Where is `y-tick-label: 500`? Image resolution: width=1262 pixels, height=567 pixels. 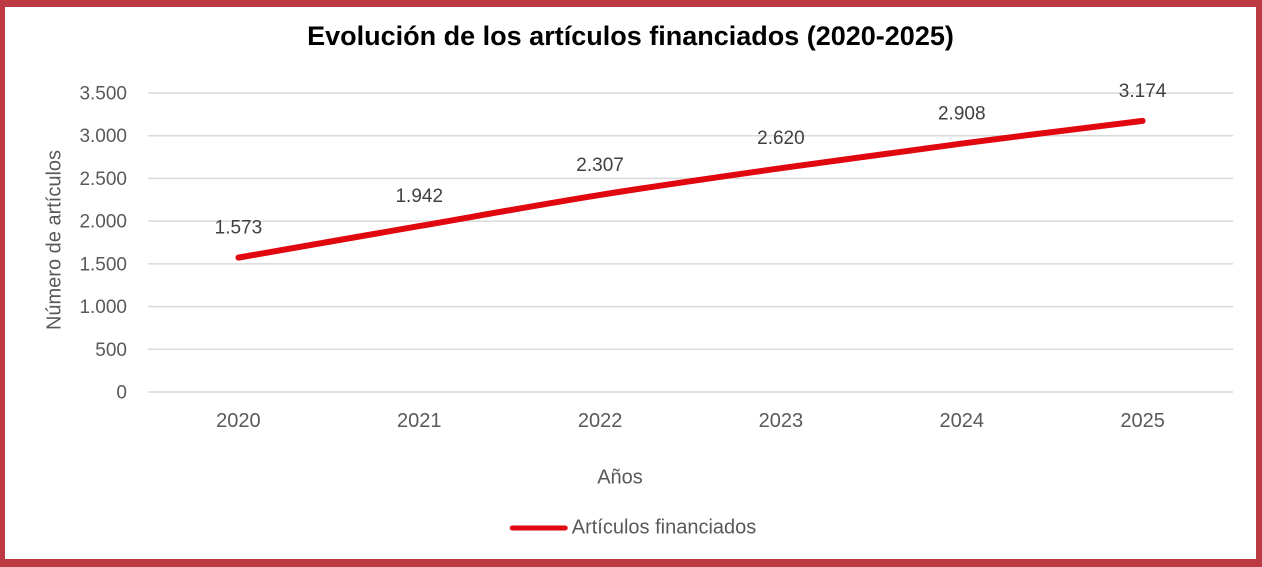
y-tick-label: 500 is located at coordinates (111, 350).